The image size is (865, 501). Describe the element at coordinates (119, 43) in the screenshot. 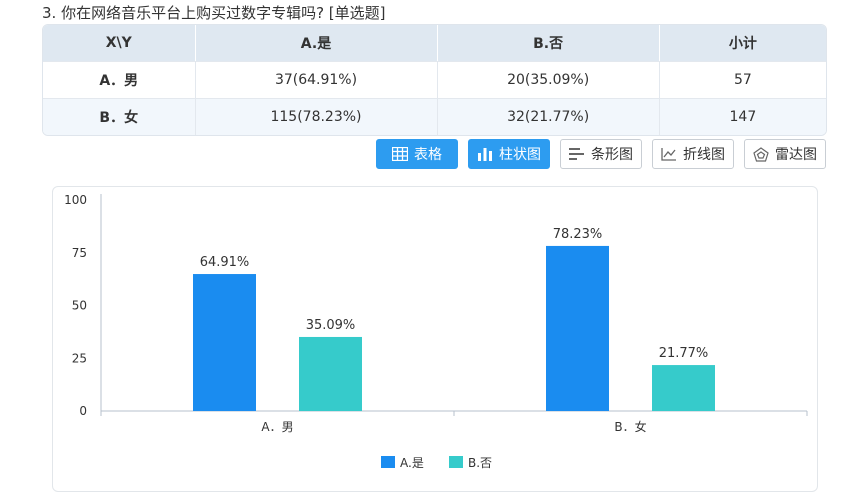

I see `header-xy: X\Y` at that location.